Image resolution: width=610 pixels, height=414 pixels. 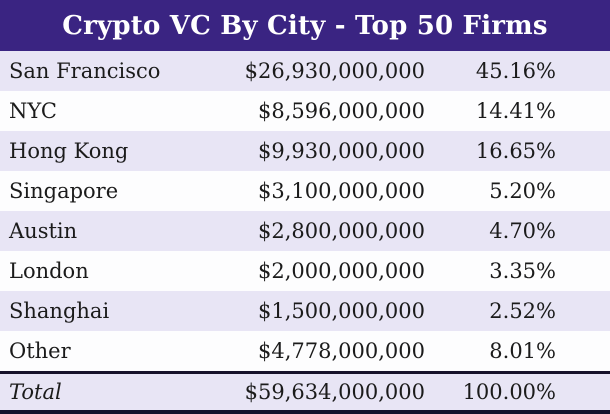 What do you see at coordinates (522, 231) in the screenshot?
I see `percent-cell: 4.70%` at bounding box center [522, 231].